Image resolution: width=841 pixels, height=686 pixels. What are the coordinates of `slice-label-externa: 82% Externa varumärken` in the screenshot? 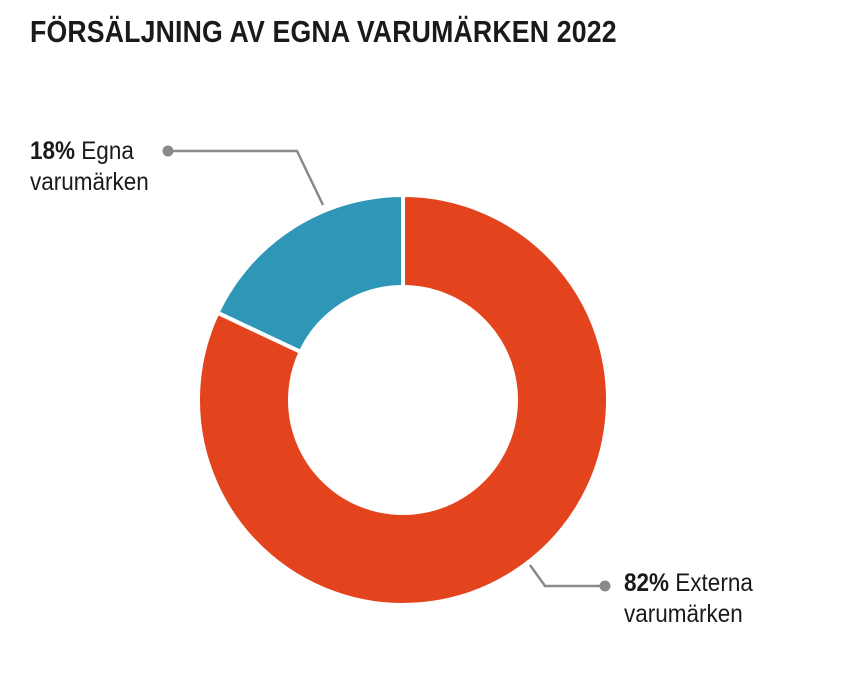 It's located at (688, 599).